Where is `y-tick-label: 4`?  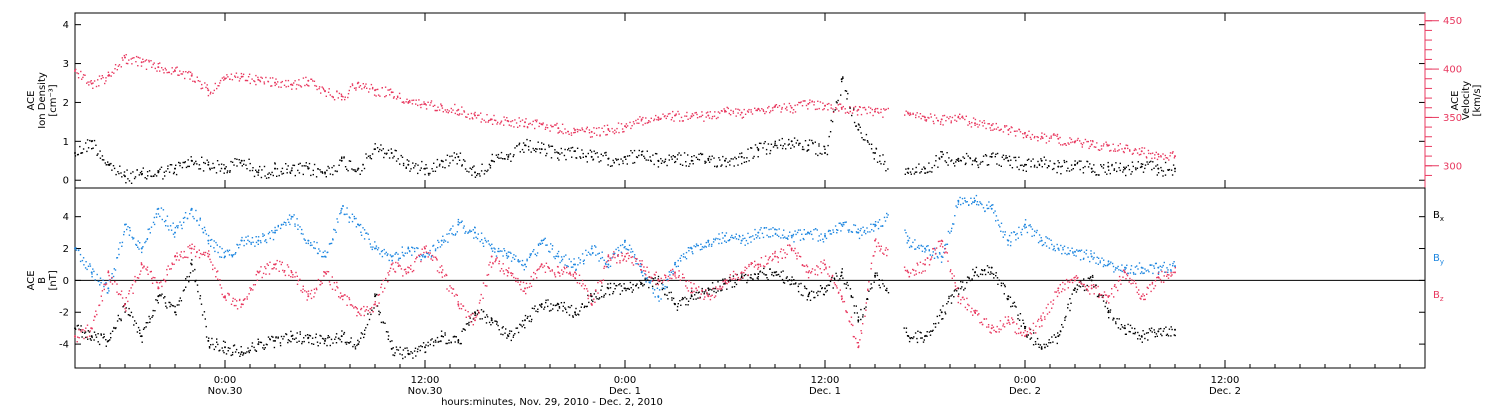 y-tick-label: 4 is located at coordinates (66, 217).